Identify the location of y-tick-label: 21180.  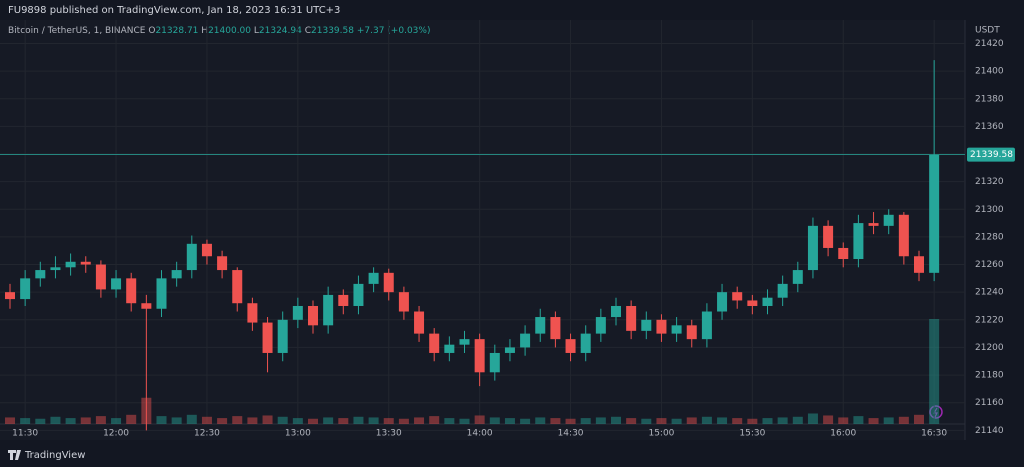
(989, 376).